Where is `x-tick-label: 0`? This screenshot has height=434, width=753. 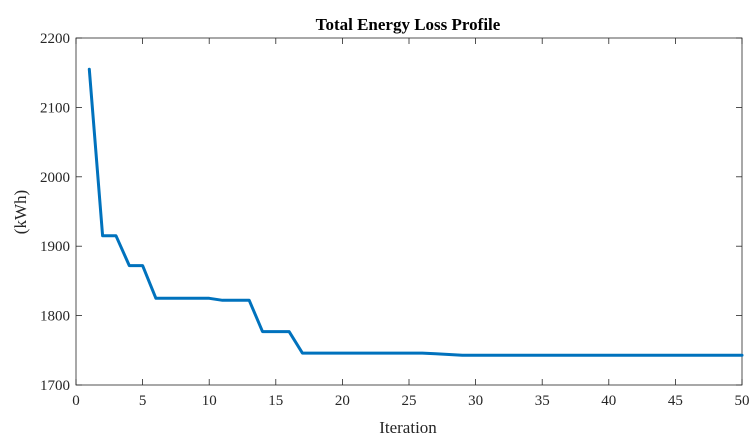 x-tick-label: 0 is located at coordinates (76, 401).